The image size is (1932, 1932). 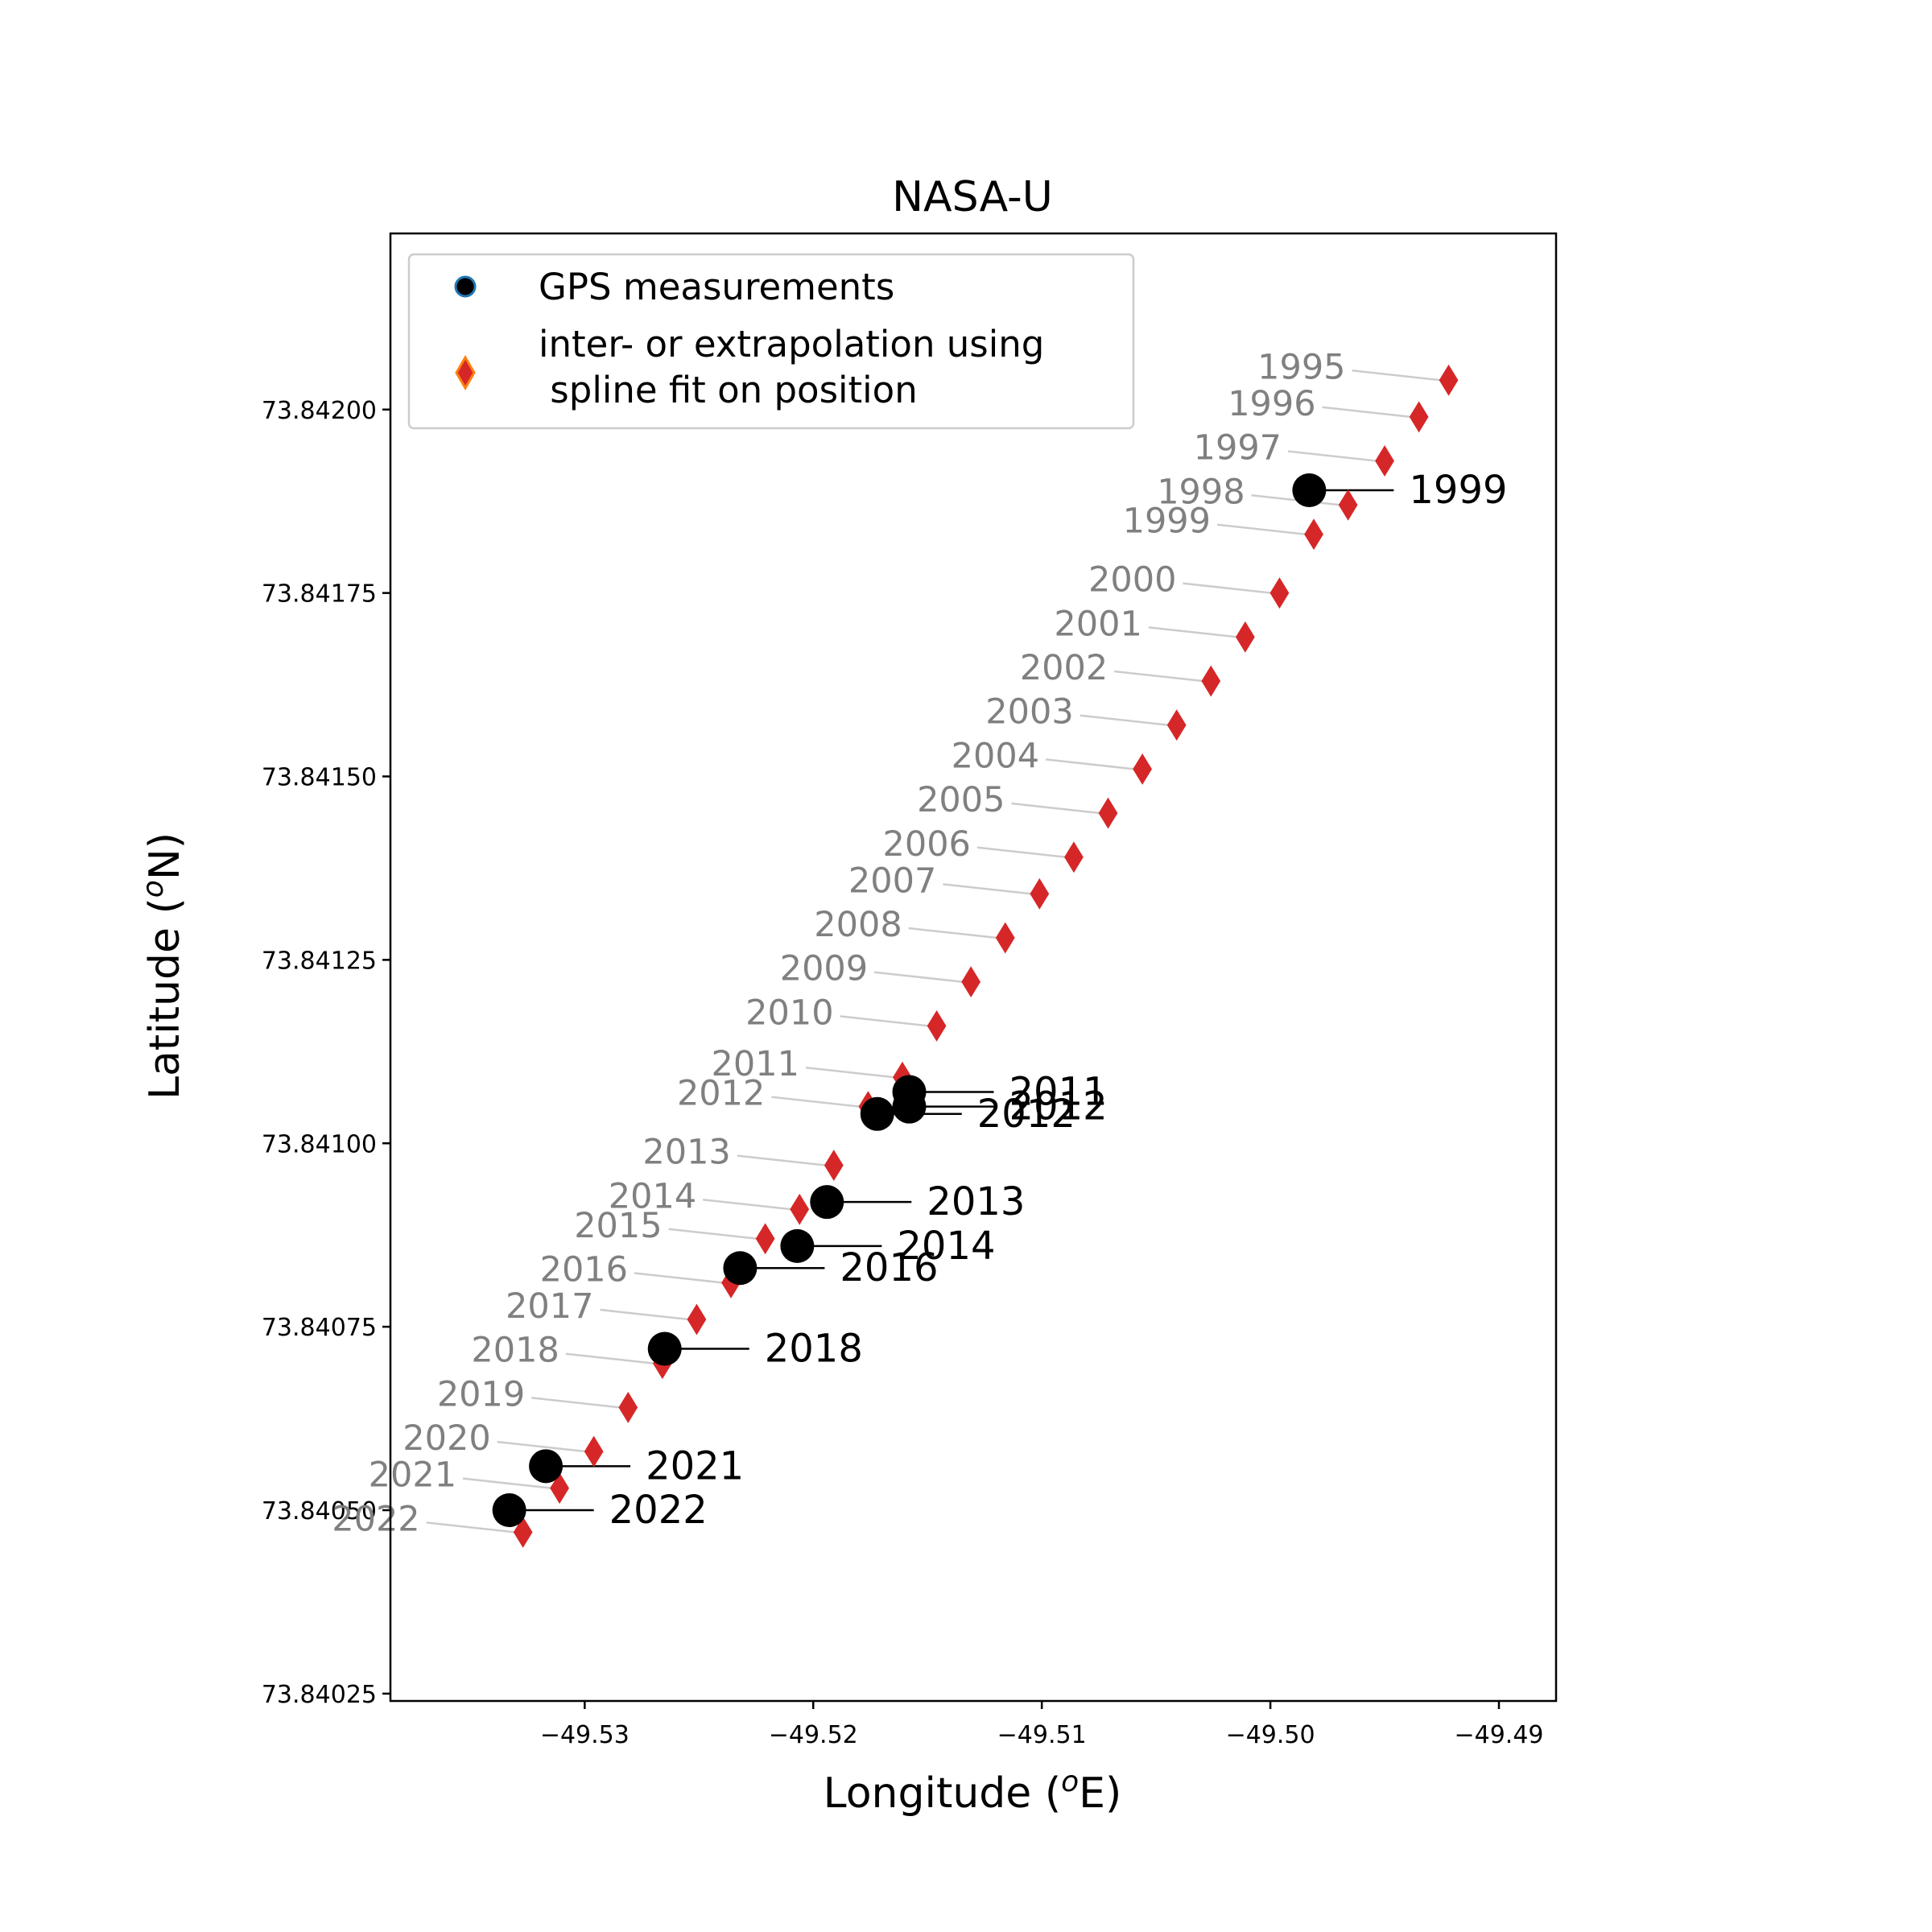 I want to click on gps-year-label: 2022, so click(x=658, y=1510).